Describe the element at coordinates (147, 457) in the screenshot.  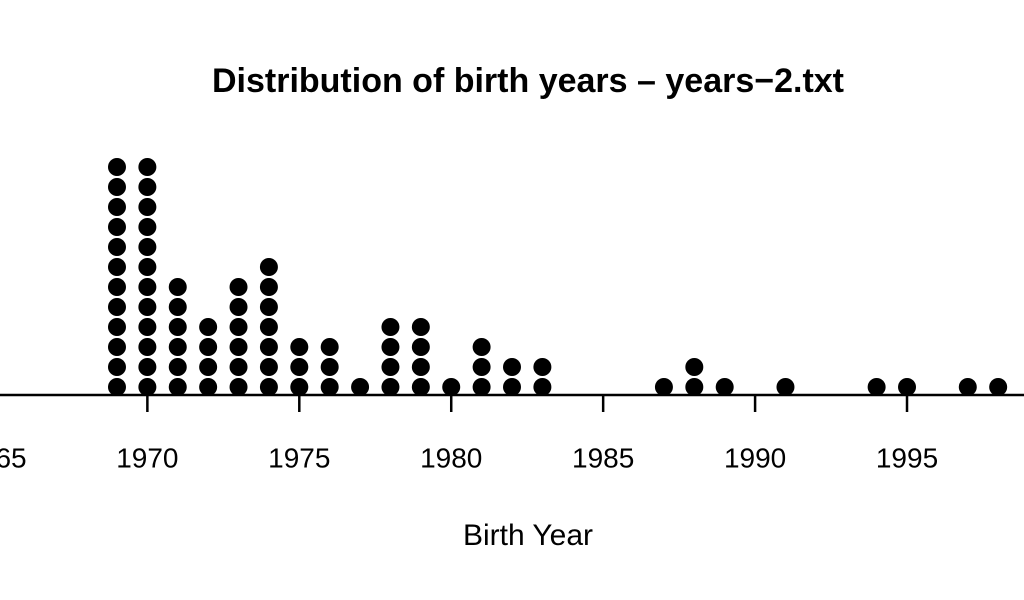
I see `x-tick-label: 1970` at that location.